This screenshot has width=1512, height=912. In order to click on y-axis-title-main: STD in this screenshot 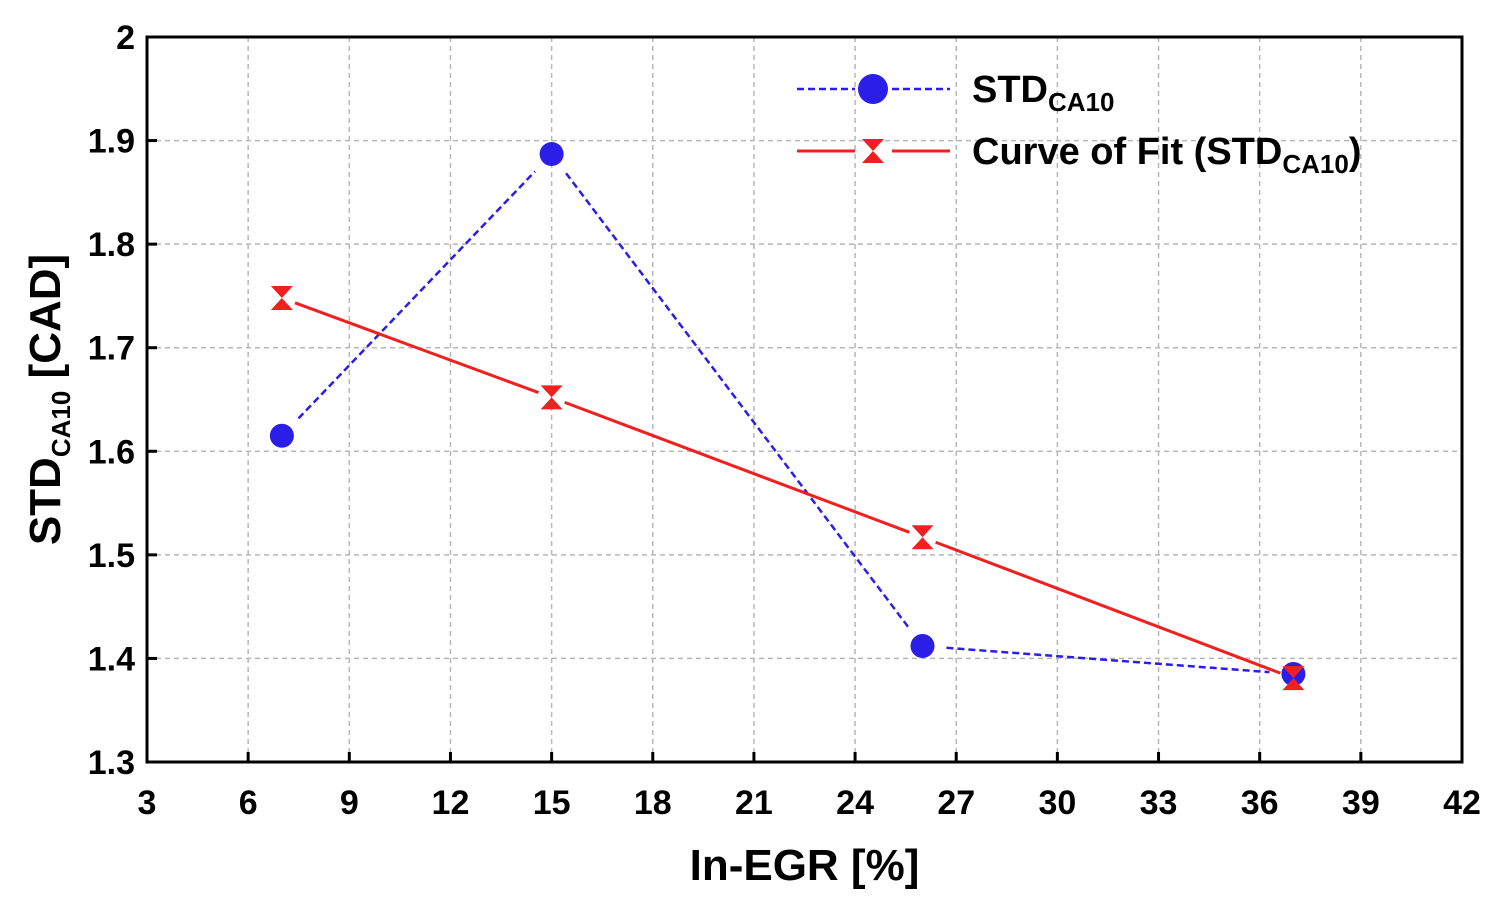, I will do `click(45, 501)`.